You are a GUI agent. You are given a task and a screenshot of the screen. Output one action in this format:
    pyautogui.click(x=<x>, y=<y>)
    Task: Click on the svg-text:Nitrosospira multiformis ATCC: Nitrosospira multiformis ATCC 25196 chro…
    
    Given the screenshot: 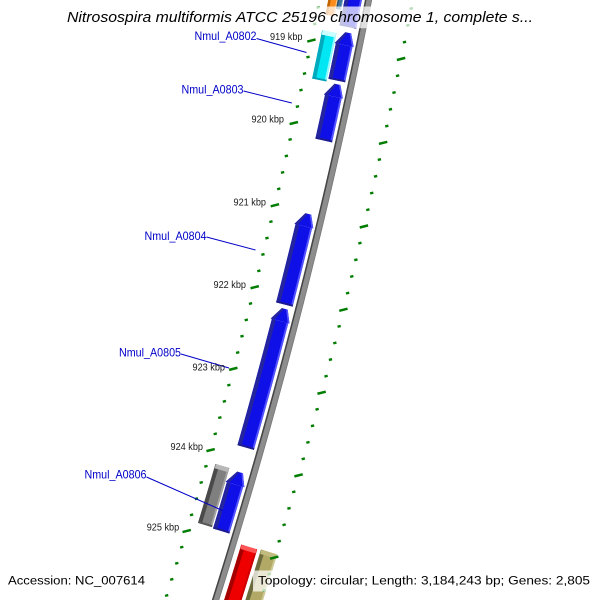 What is the action you would take?
    pyautogui.click(x=300, y=18)
    